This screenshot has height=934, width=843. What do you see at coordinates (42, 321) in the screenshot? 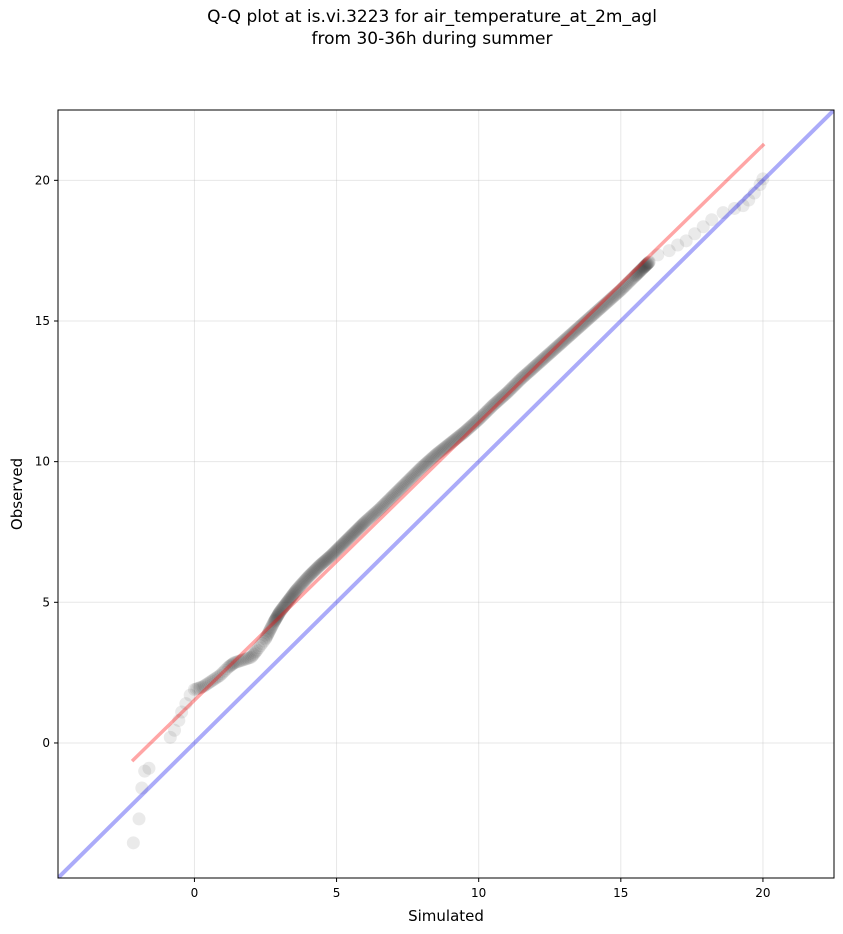
I see `y-tick-label: 15` at bounding box center [42, 321].